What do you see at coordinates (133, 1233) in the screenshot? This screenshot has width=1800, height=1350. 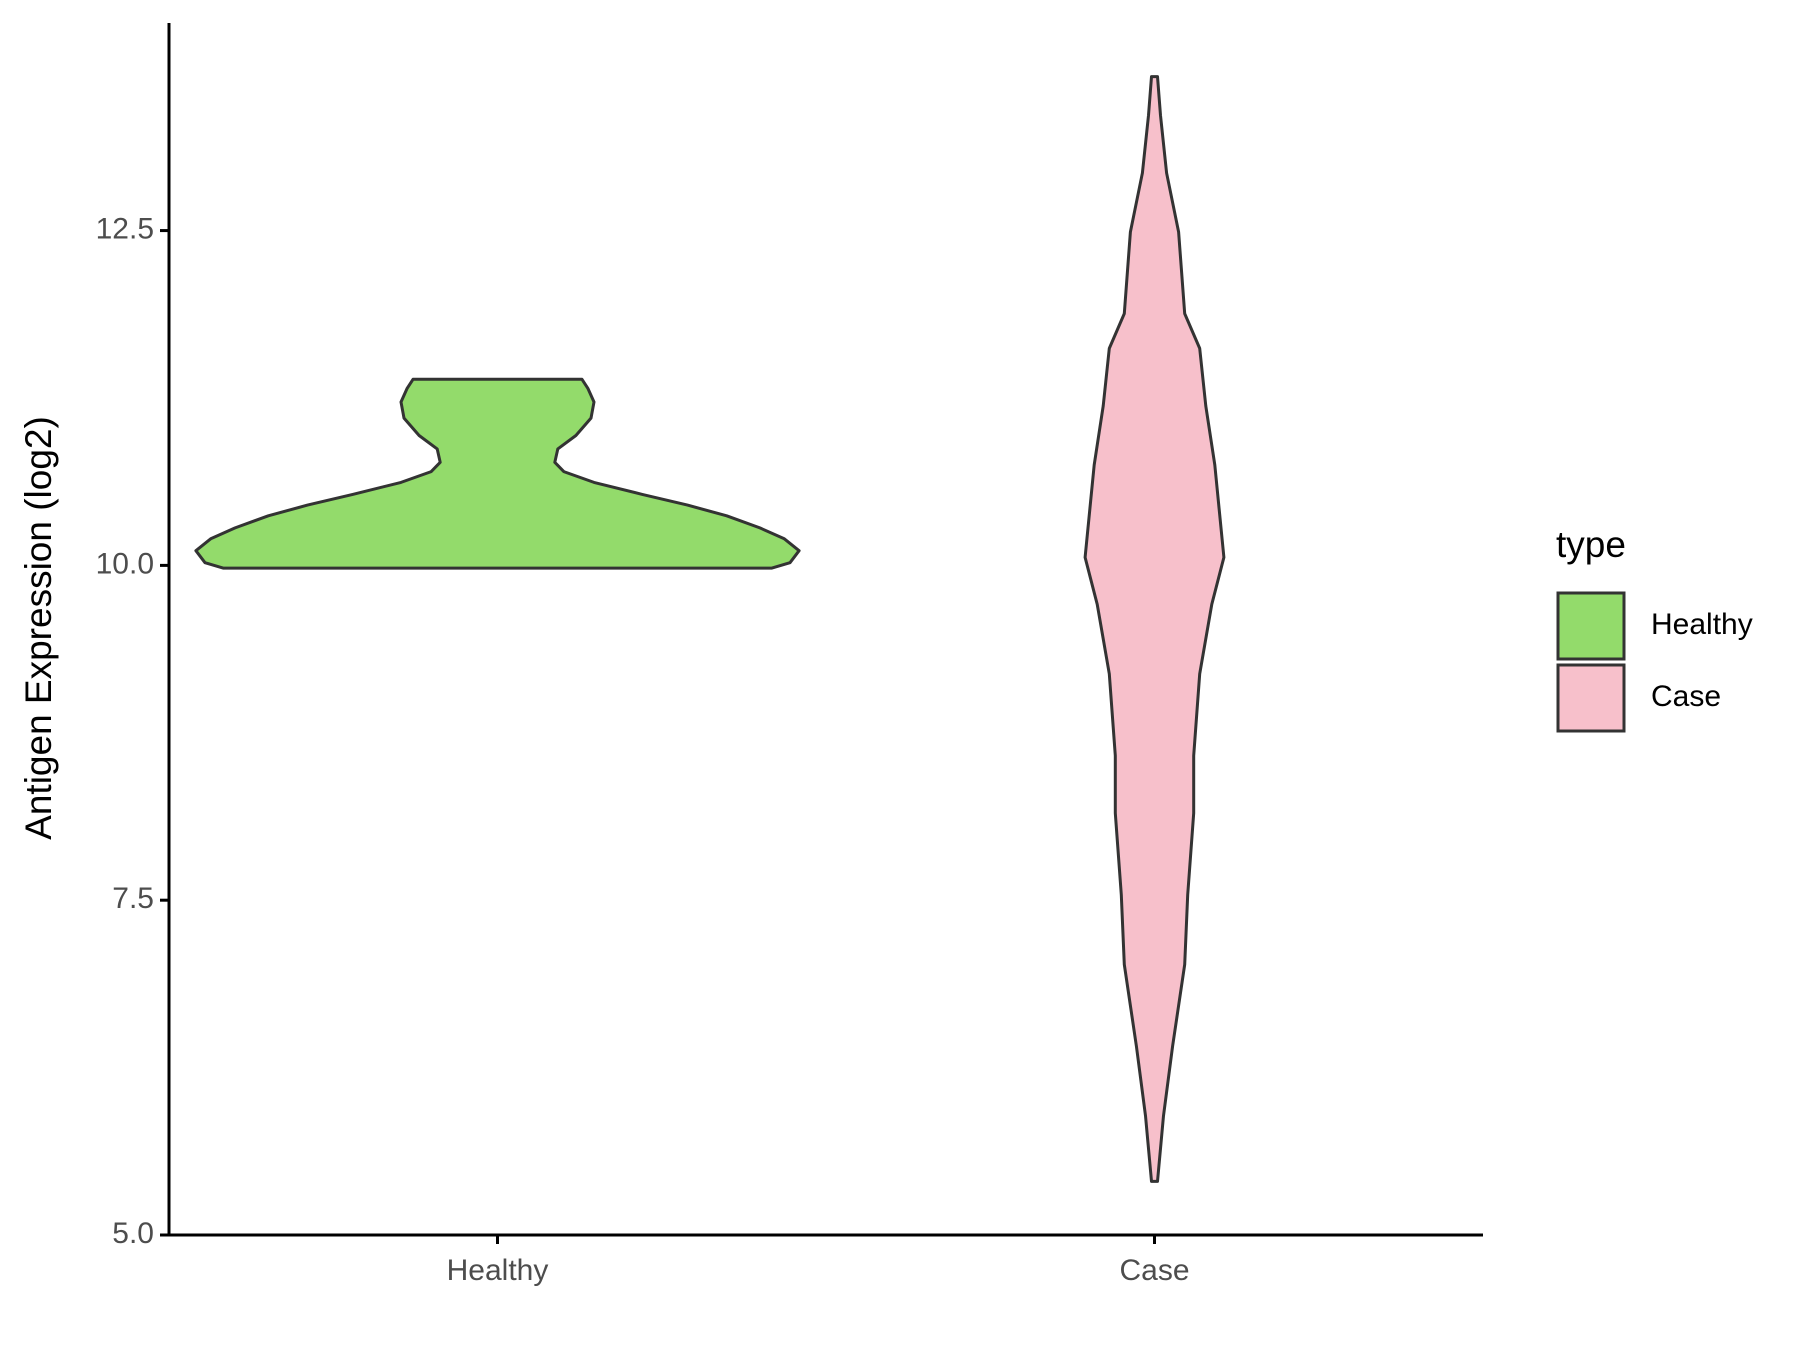 I see `y-tick-label: 5.0` at bounding box center [133, 1233].